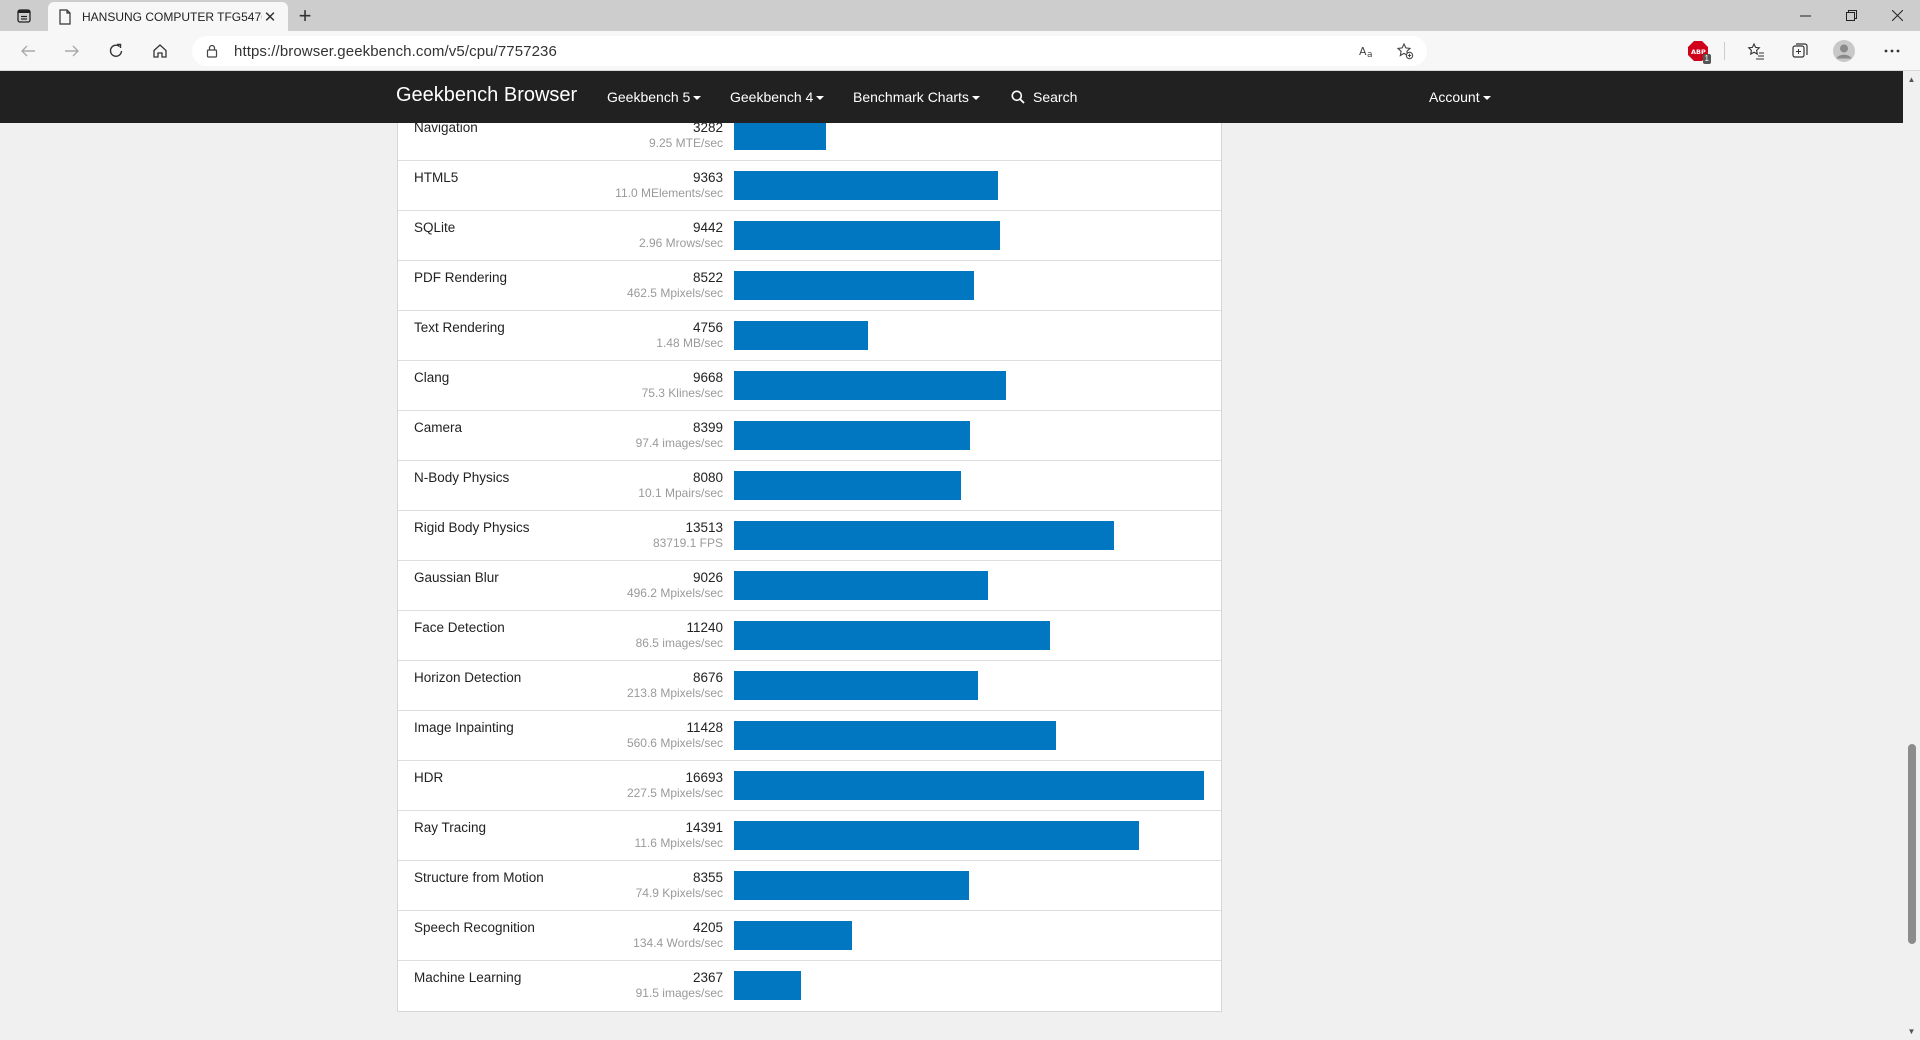 The height and width of the screenshot is (1040, 1920). What do you see at coordinates (704, 827) in the screenshot?
I see `benchmark-score: 14391` at bounding box center [704, 827].